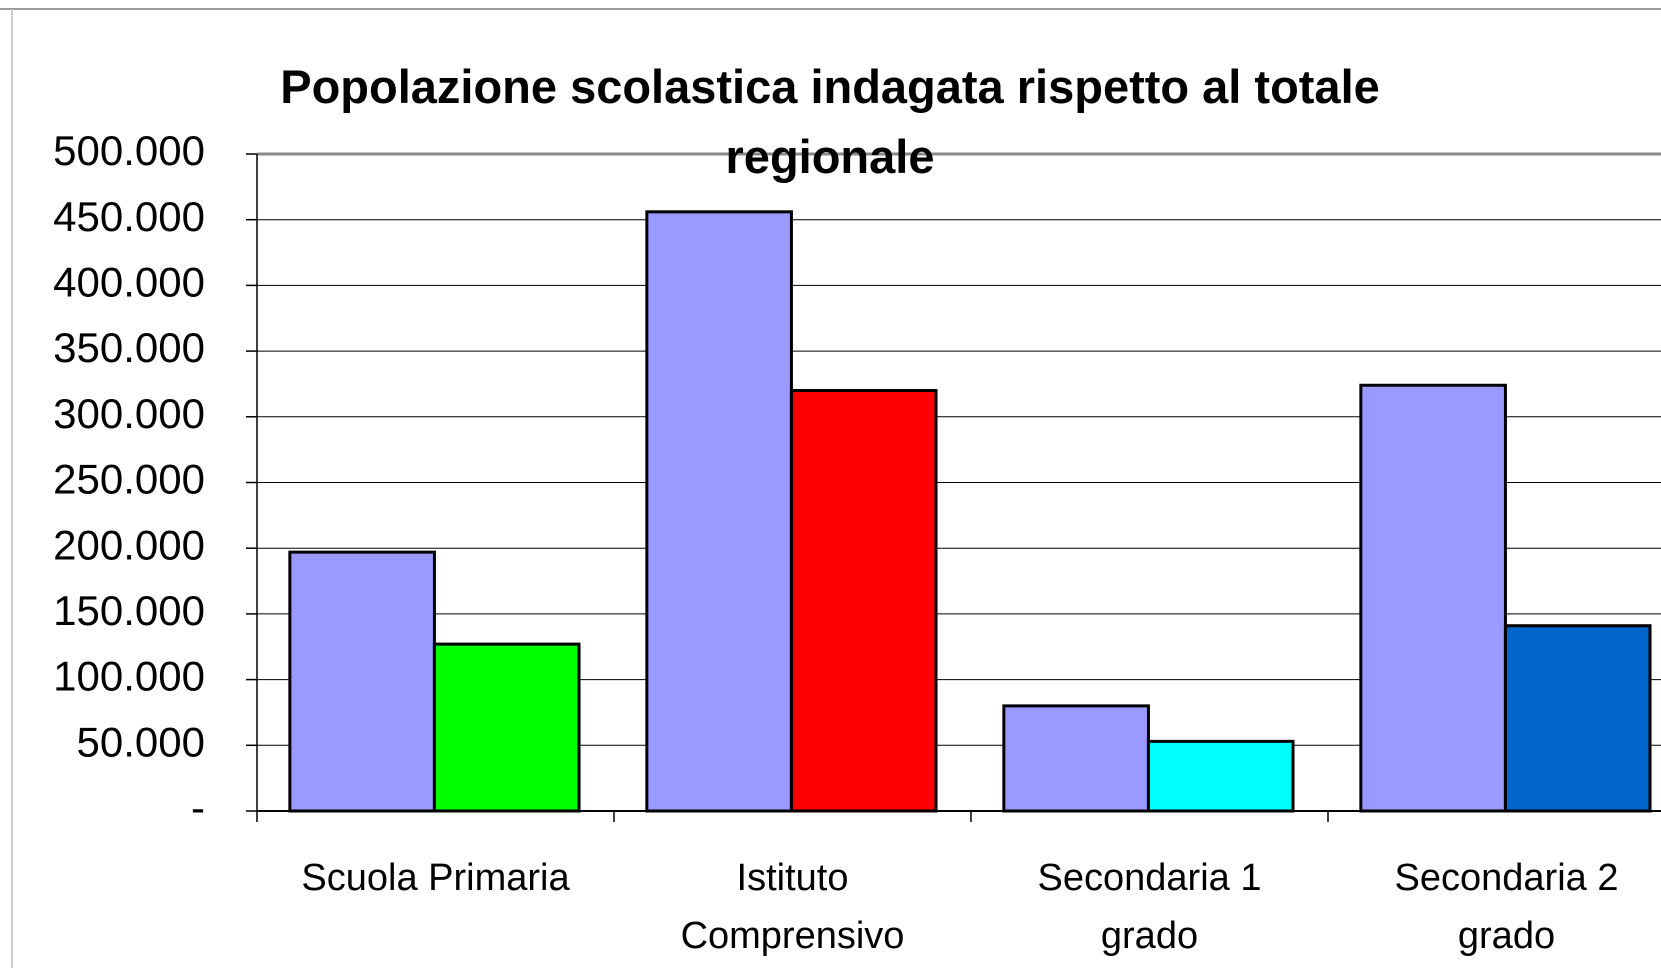  What do you see at coordinates (792, 907) in the screenshot?
I see `x-tick-label: Istituto Comprensivo` at bounding box center [792, 907].